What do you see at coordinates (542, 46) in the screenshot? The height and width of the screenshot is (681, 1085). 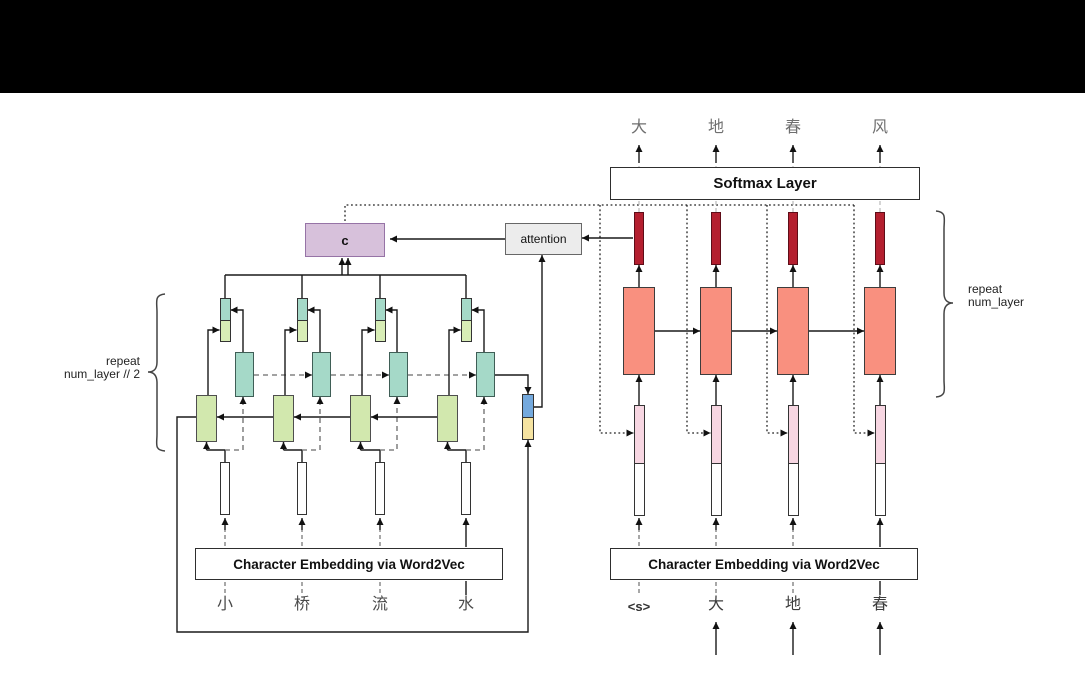 I see `top-black-bar` at bounding box center [542, 46].